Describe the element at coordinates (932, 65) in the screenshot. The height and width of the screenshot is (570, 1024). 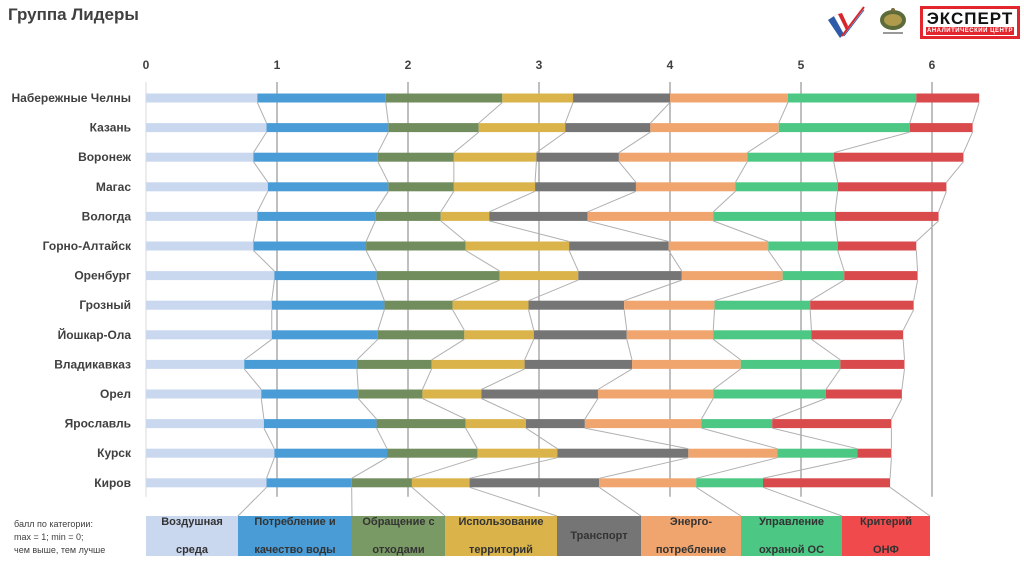
I see `x-tick-label: 6` at that location.